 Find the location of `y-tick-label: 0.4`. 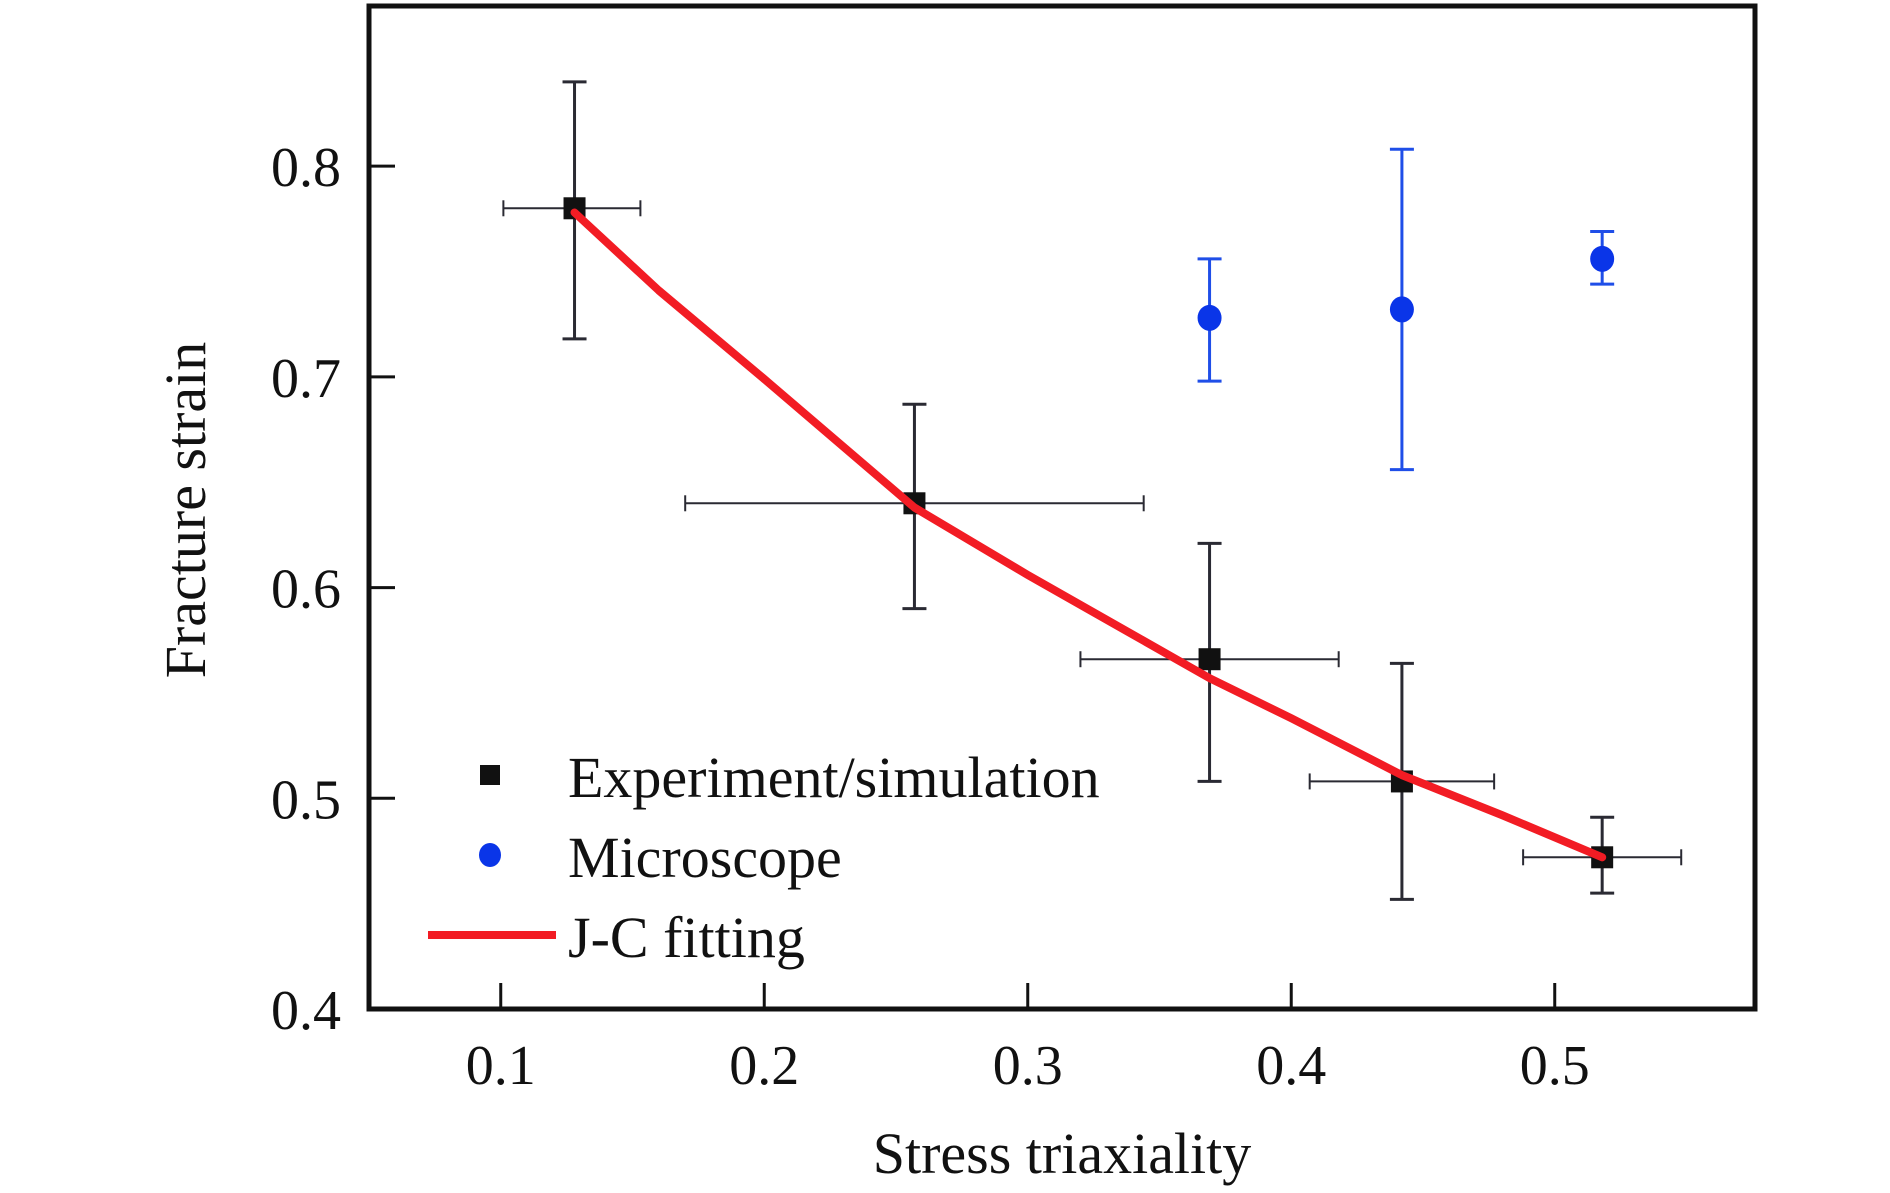

y-tick-label: 0.4 is located at coordinates (306, 1011).